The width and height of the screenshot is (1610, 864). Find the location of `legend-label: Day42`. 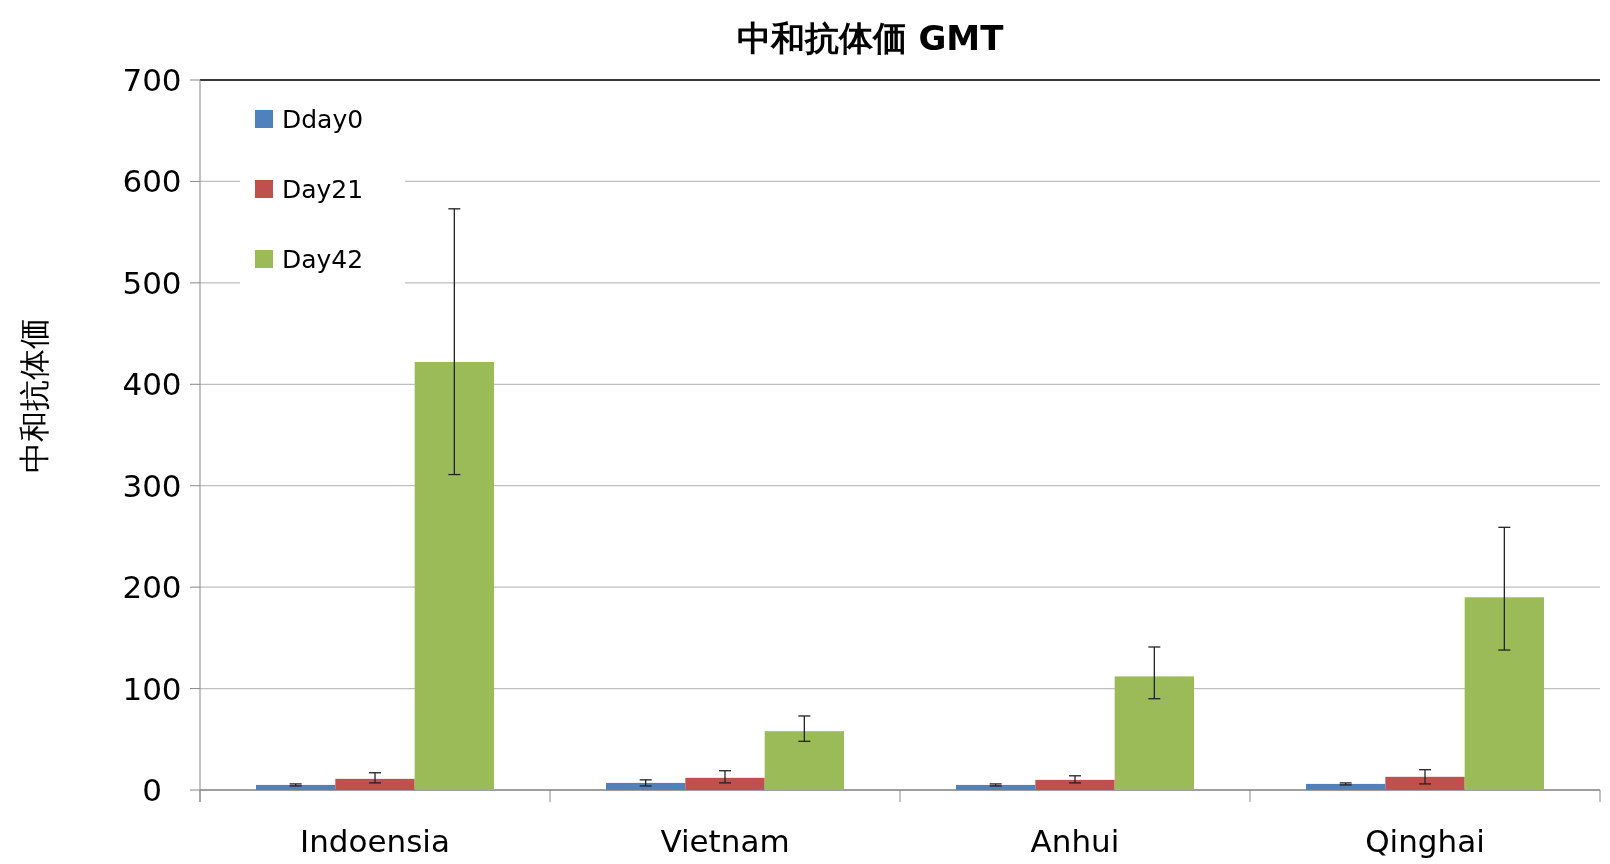

legend-label: Day42 is located at coordinates (323, 259).